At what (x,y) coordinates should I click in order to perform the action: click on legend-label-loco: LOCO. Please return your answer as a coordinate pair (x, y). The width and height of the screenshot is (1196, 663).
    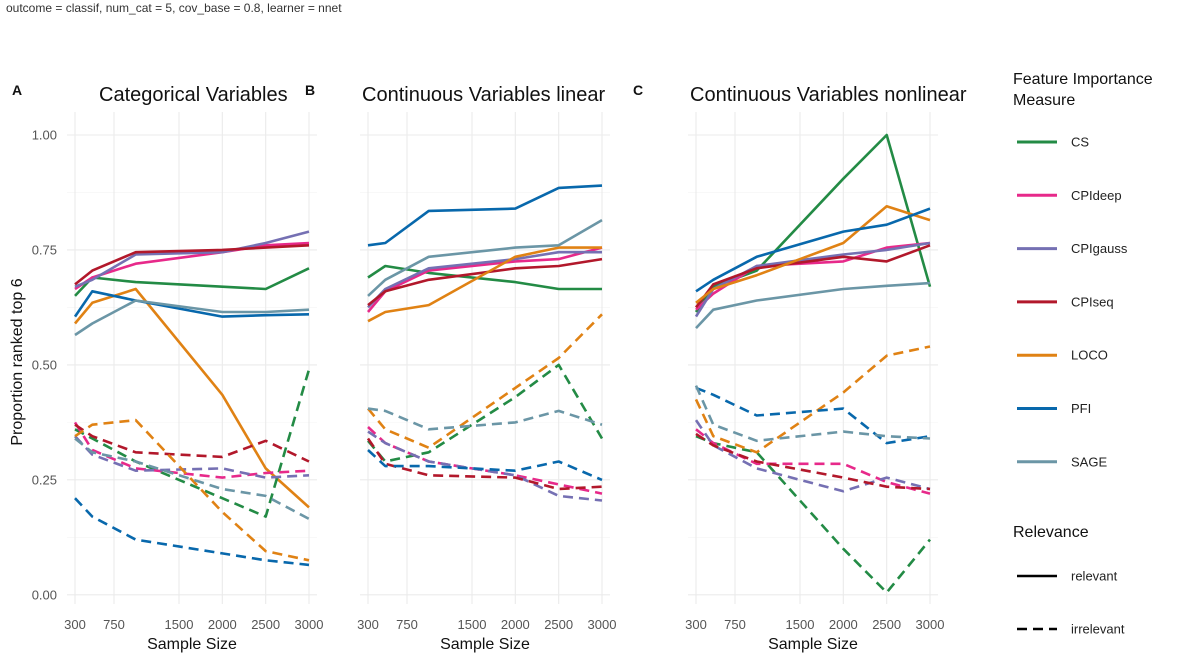
    Looking at the image, I should click on (1089, 355).